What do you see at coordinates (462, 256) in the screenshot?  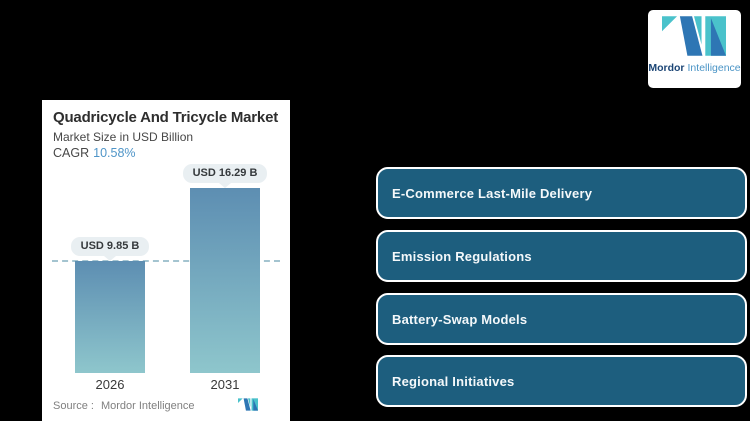 I see `driver-button-label: Emission Regulations` at bounding box center [462, 256].